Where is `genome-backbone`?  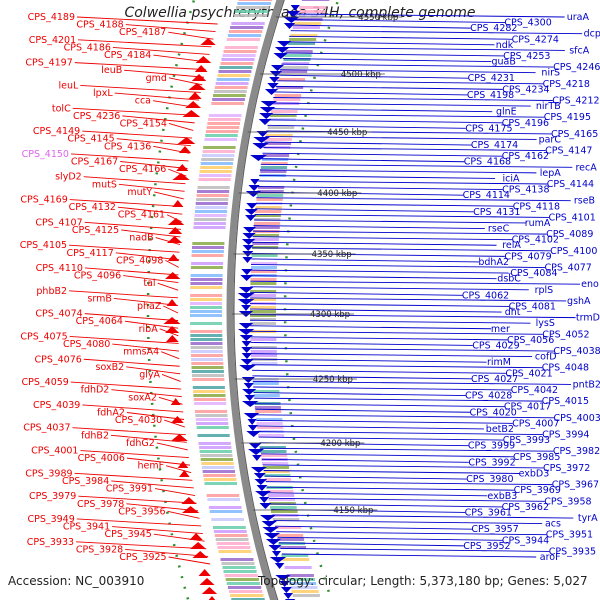 genome-backbone is located at coordinates (255, 300).